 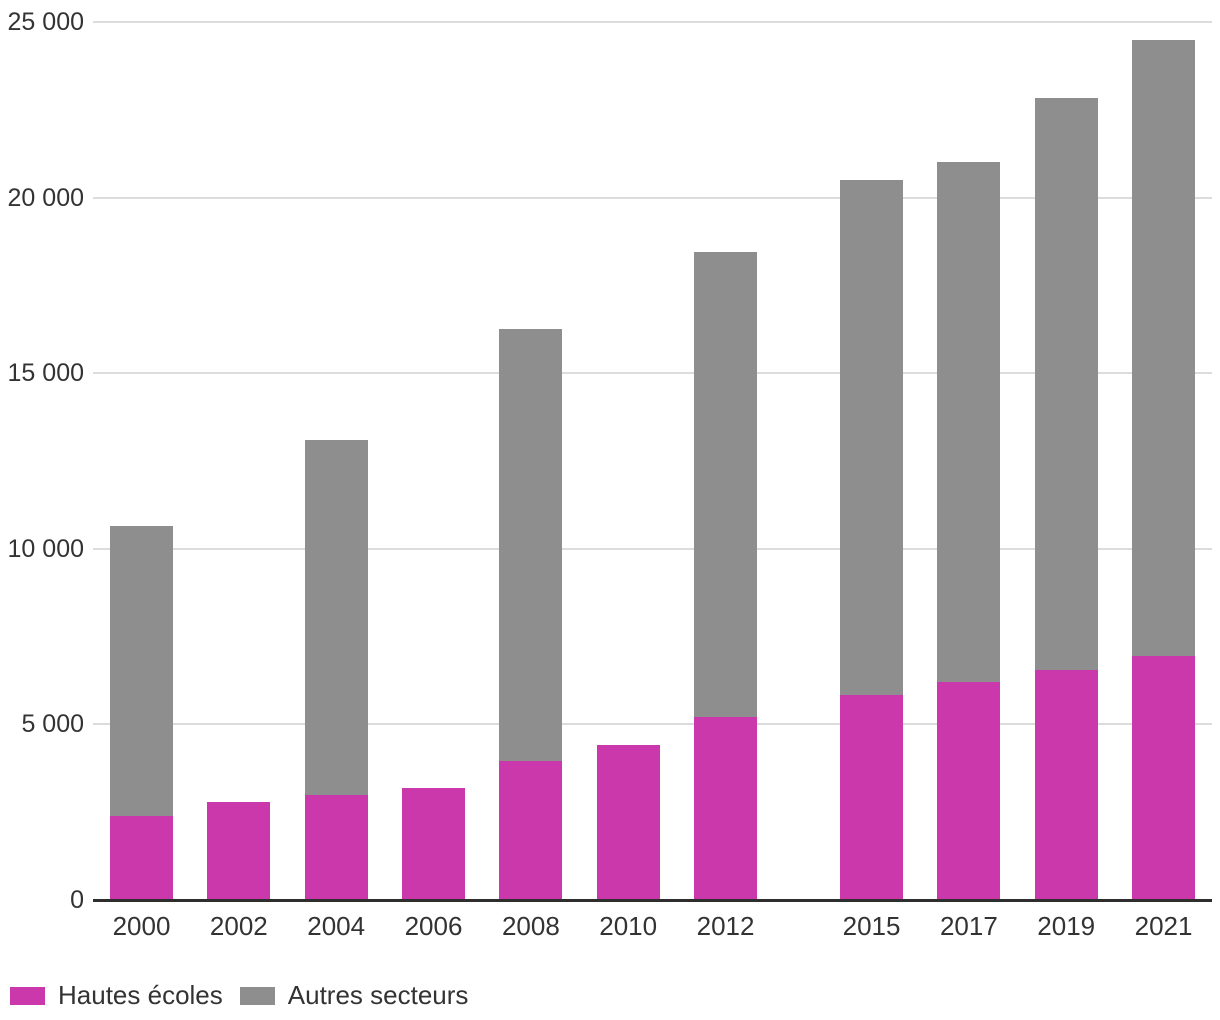 What do you see at coordinates (968, 926) in the screenshot?
I see `x-tick-label: 2017` at bounding box center [968, 926].